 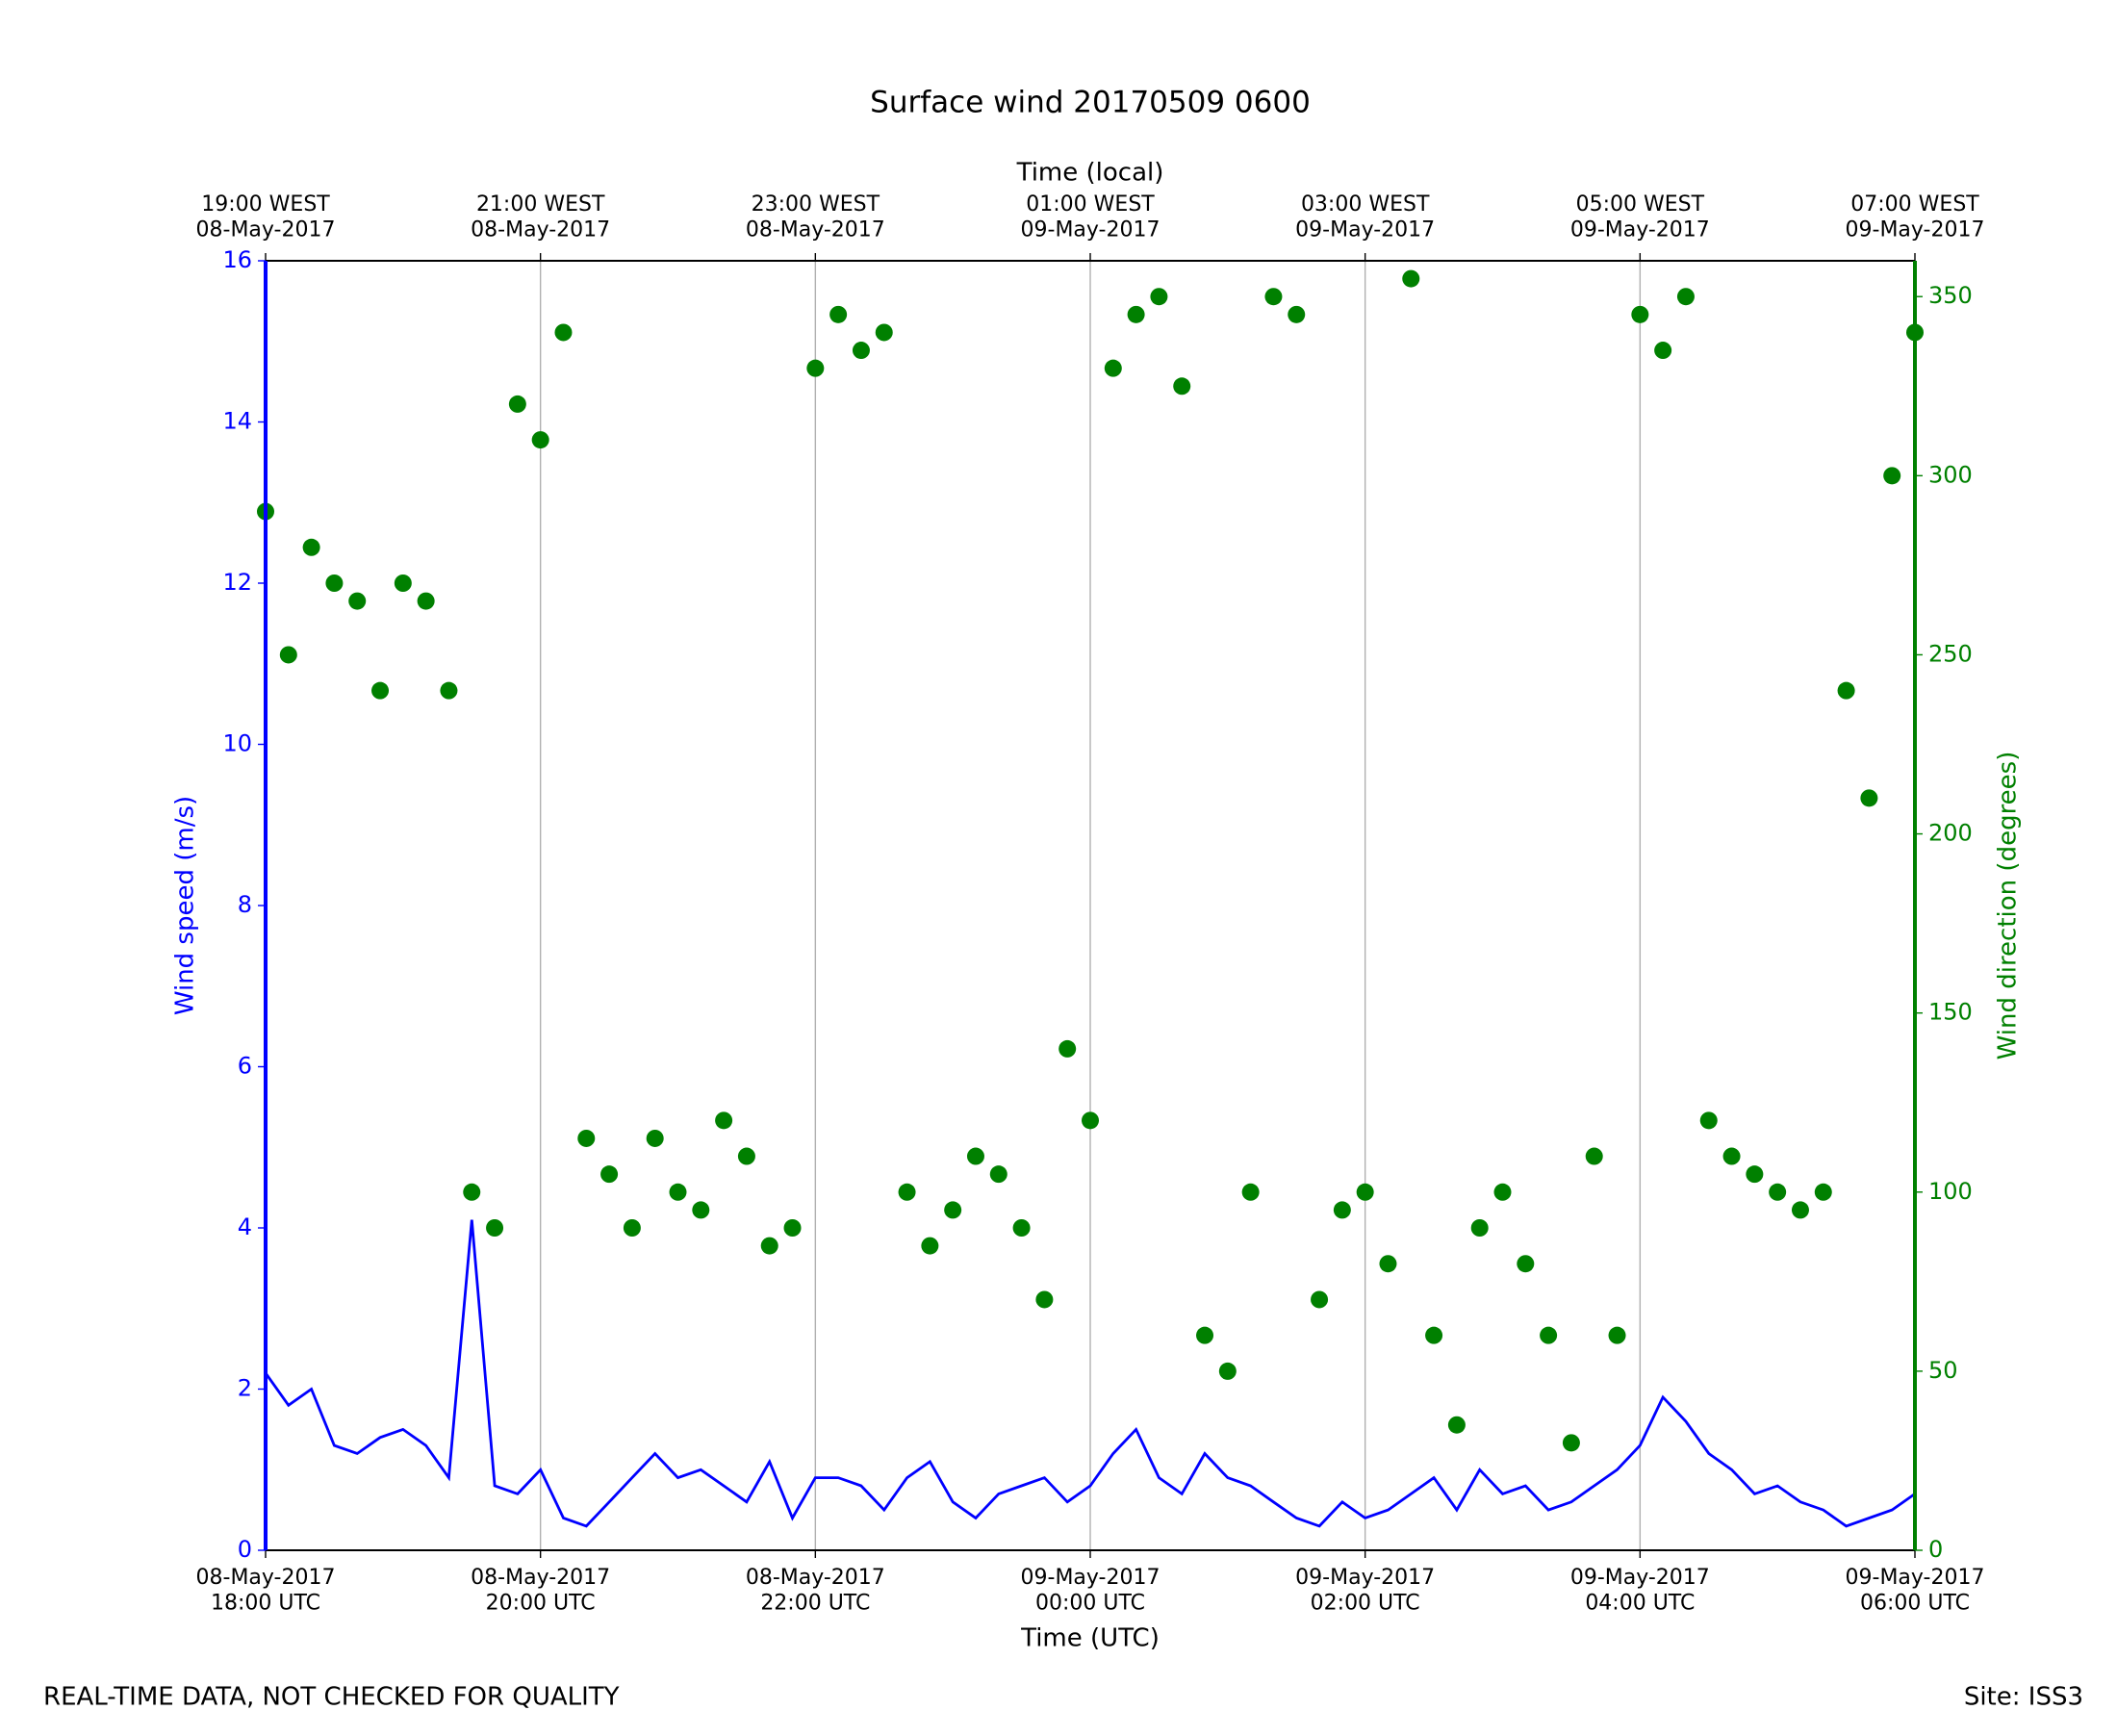 What do you see at coordinates (1091, 217) in the screenshot?
I see `x2-tick-label: 01:00 WEST 09-May-2017` at bounding box center [1091, 217].